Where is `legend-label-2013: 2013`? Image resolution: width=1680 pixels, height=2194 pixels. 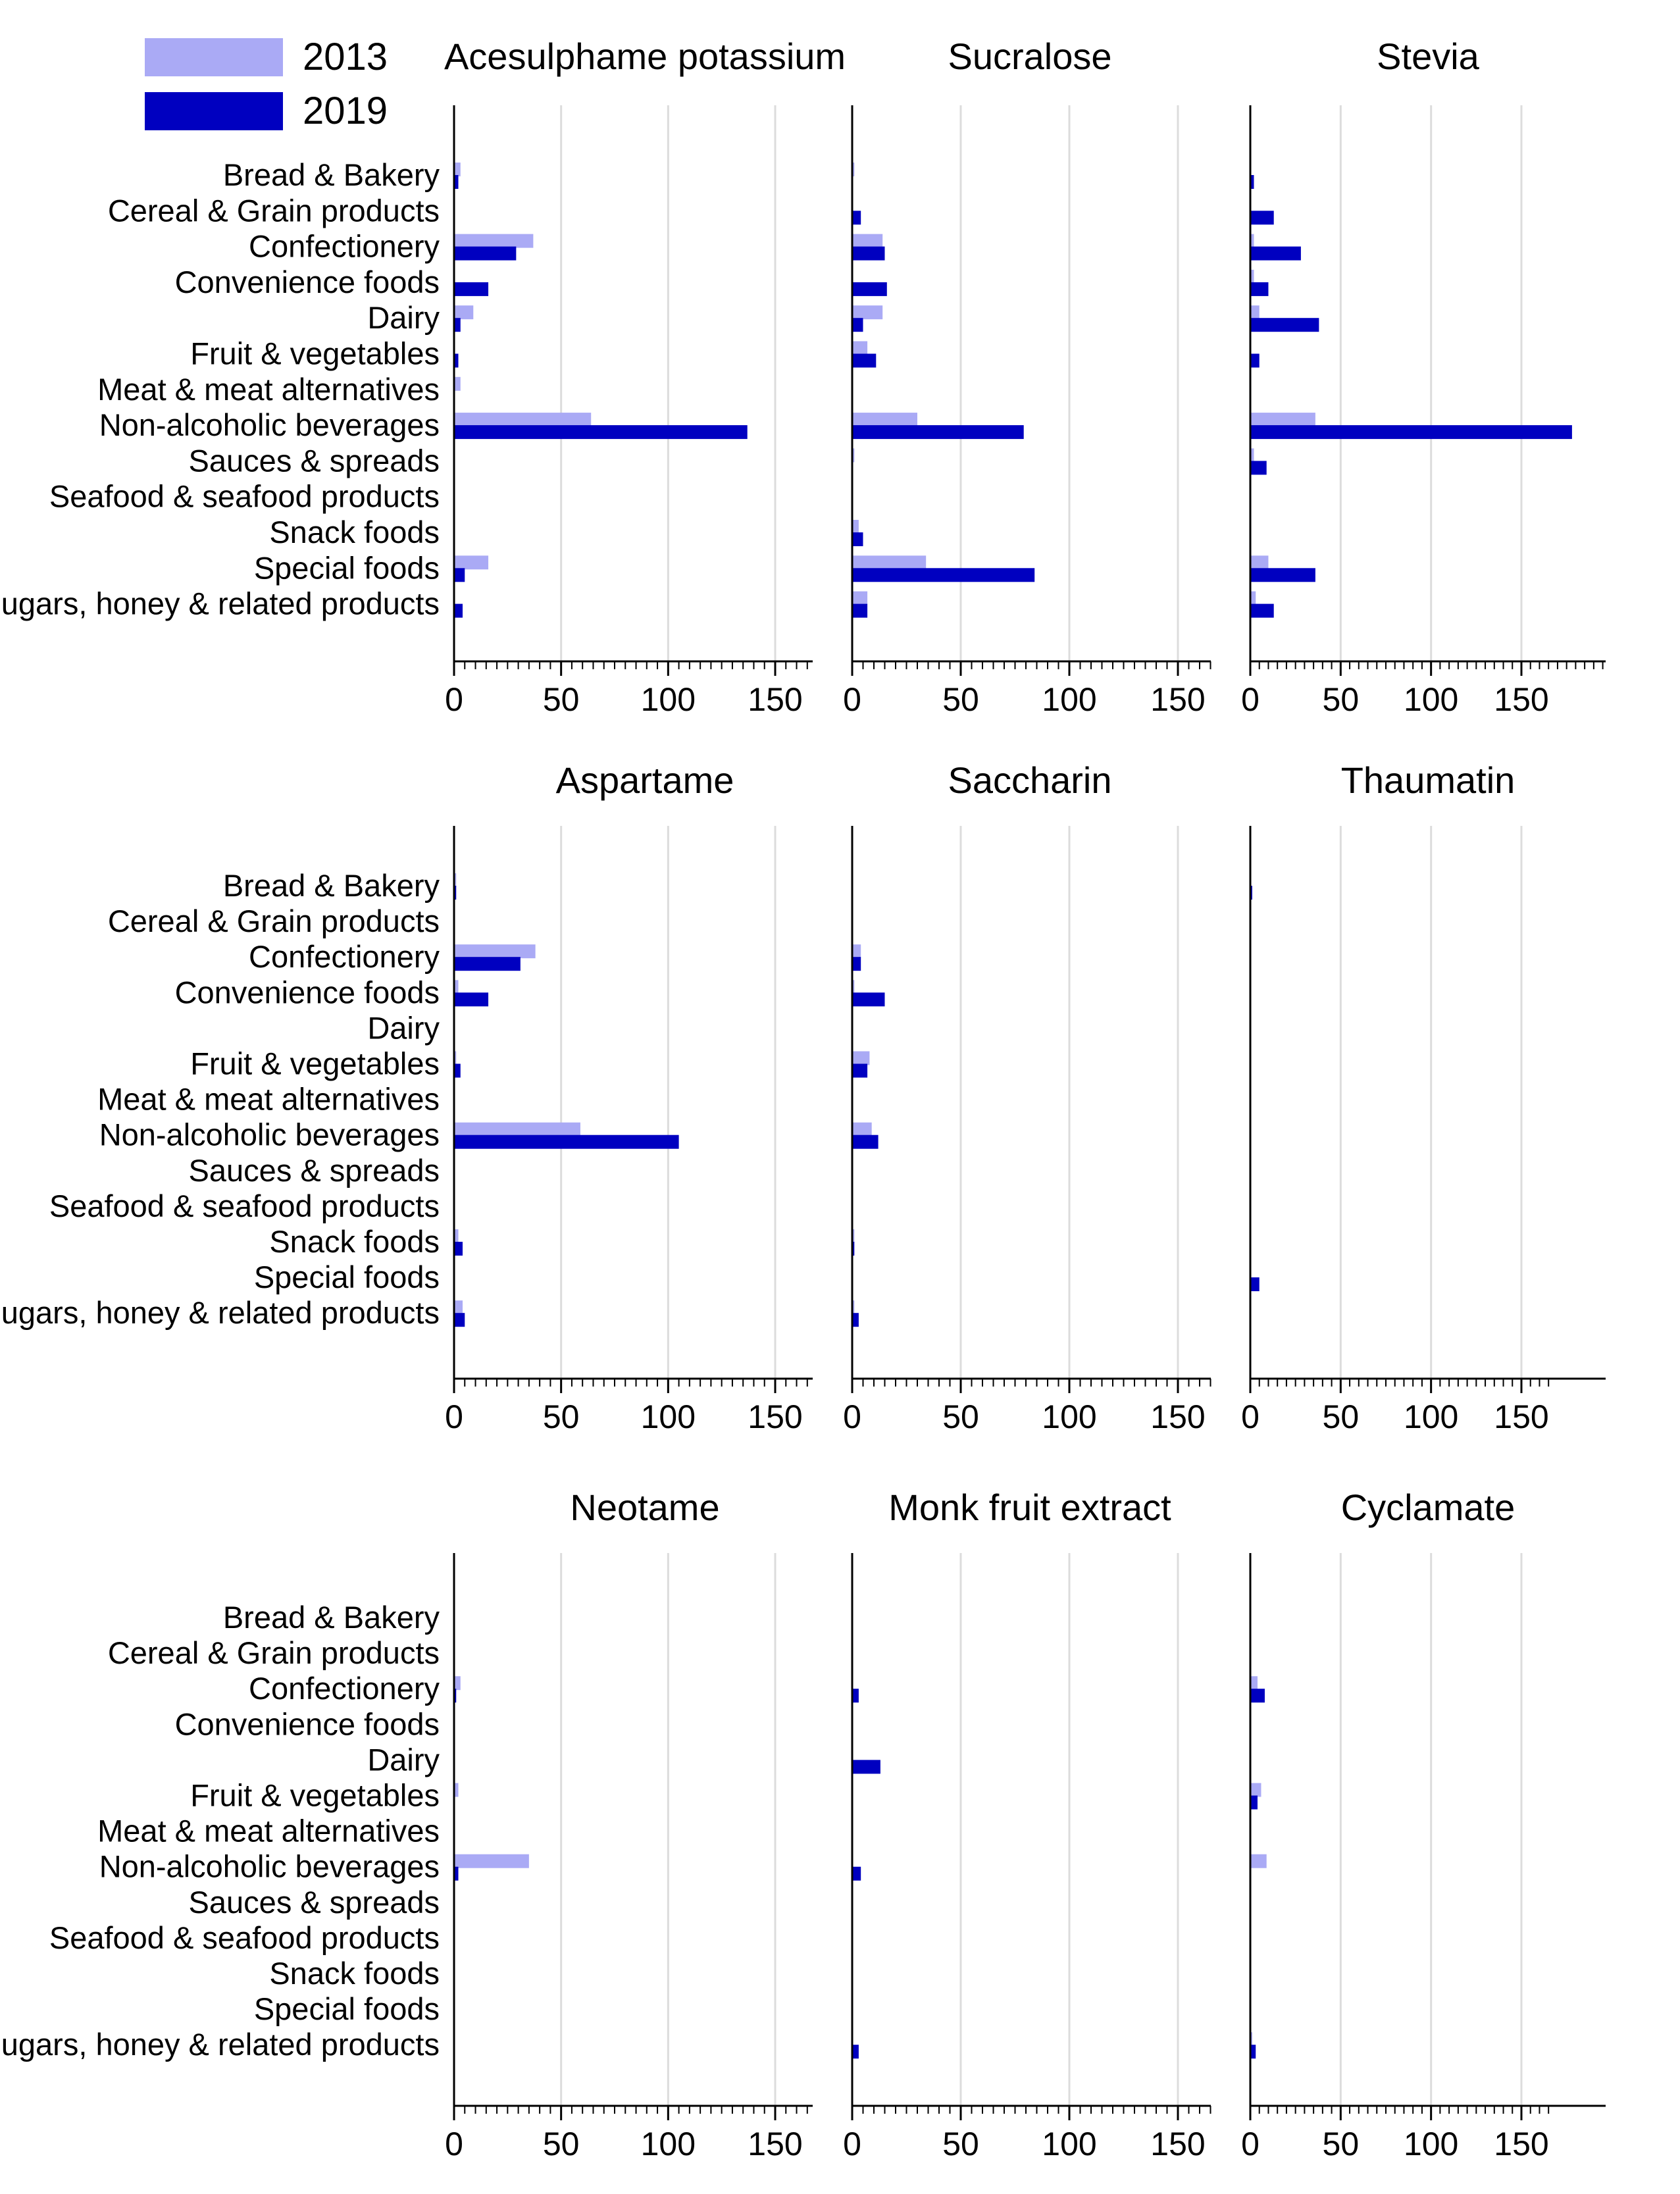
legend-label-2013: 2013 is located at coordinates (345, 57).